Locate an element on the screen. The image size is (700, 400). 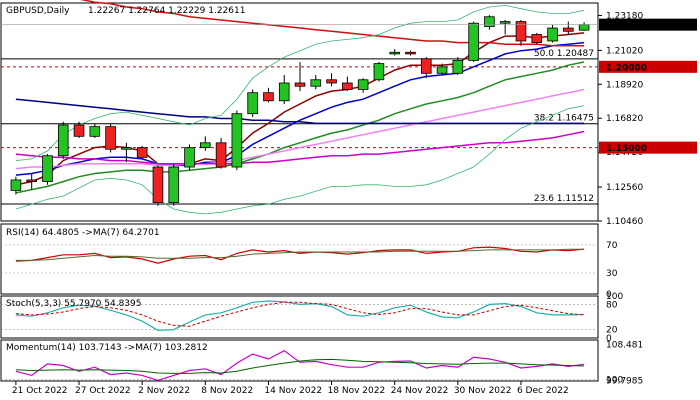
x-tick-label: 30 Nov 2022 is located at coordinates (483, 391).